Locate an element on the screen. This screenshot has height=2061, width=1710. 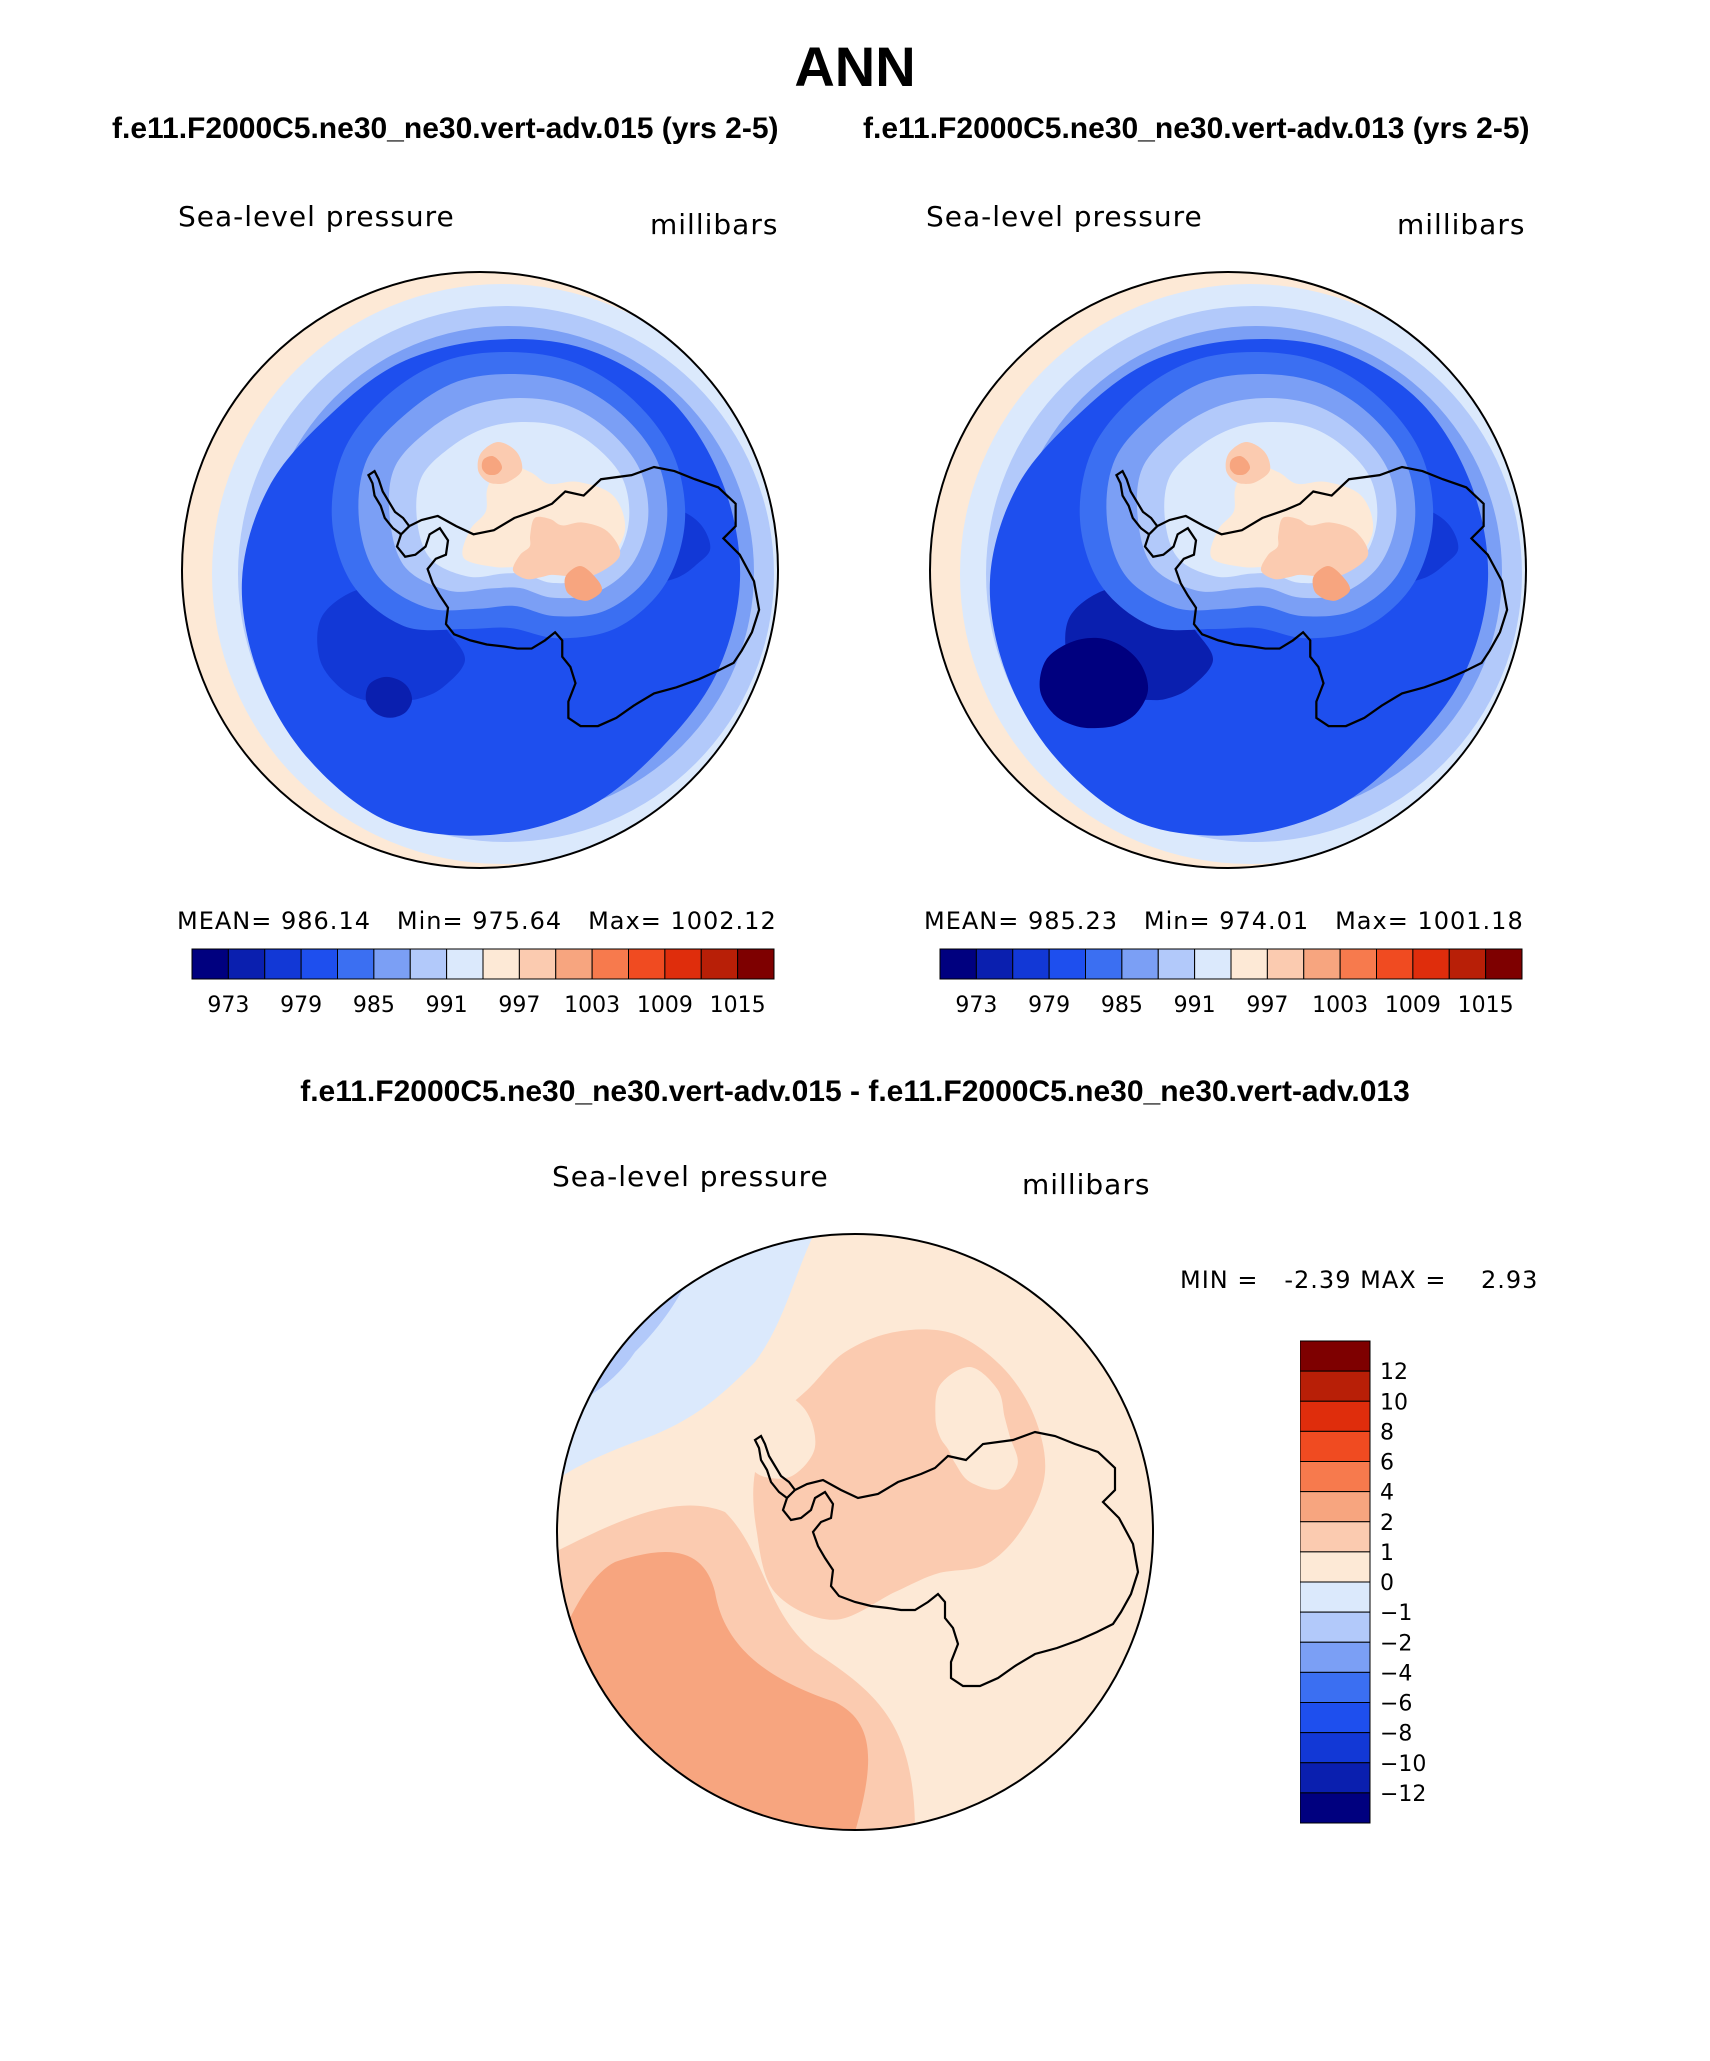
colorbar-tick-label: 2 is located at coordinates (1387, 1523).